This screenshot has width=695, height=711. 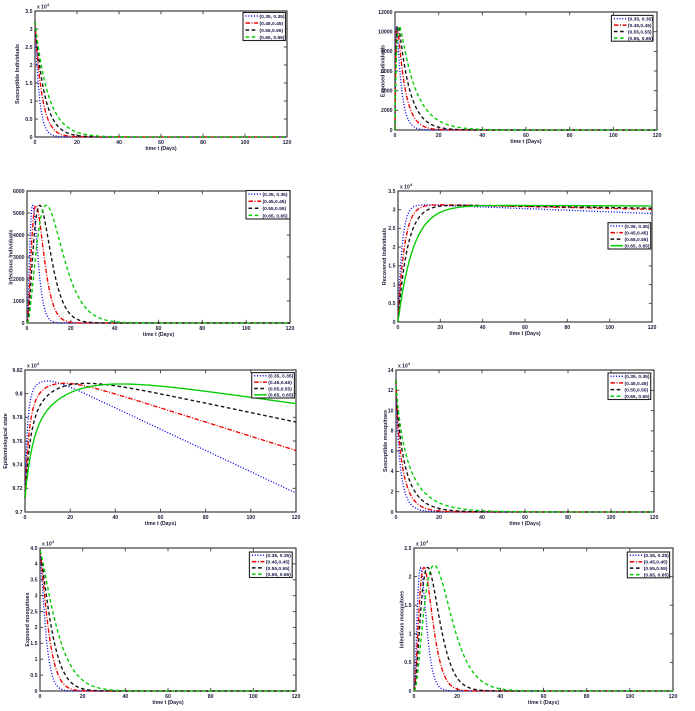 What do you see at coordinates (391, 371) in the screenshot?
I see `svg-text: 14` at bounding box center [391, 371].